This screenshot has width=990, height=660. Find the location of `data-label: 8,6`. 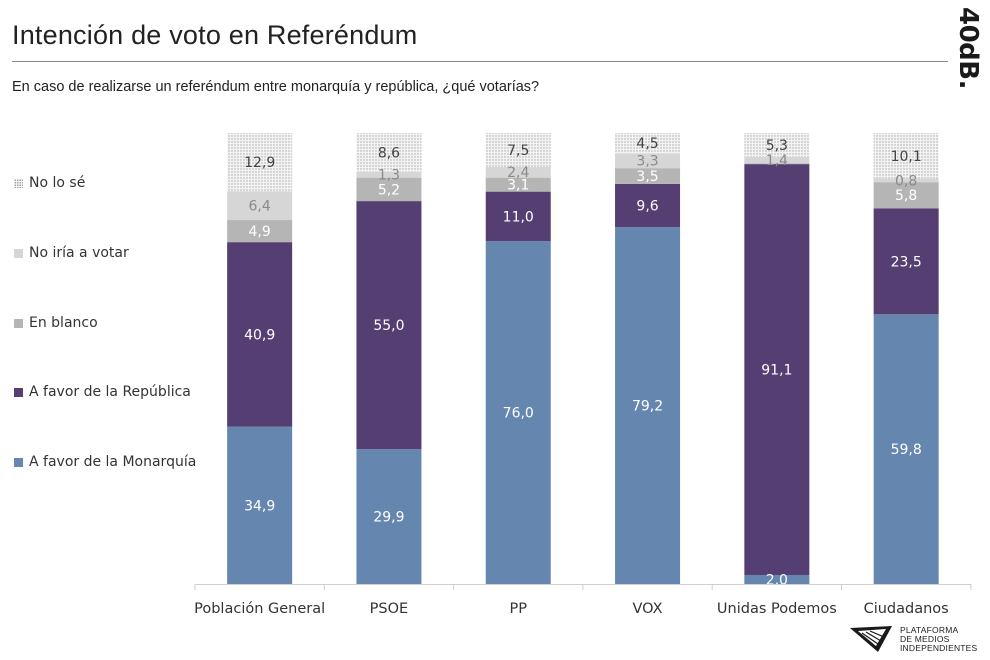

data-label: 8,6 is located at coordinates (389, 153).